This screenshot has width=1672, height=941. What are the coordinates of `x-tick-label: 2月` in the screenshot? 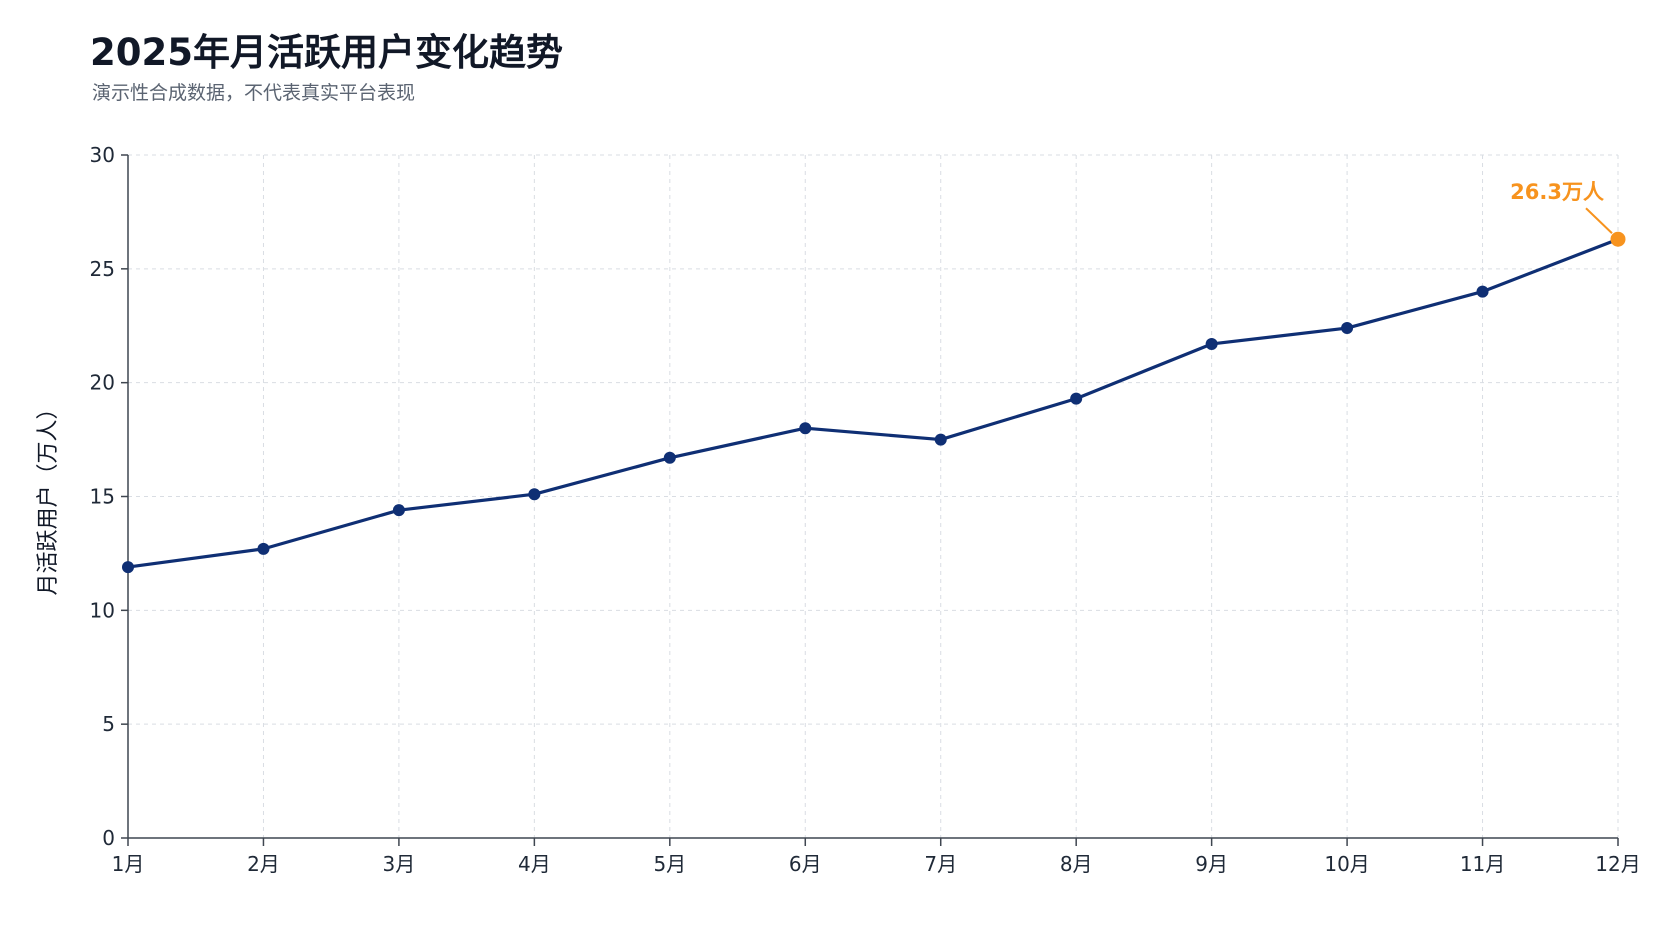 It's located at (263, 864).